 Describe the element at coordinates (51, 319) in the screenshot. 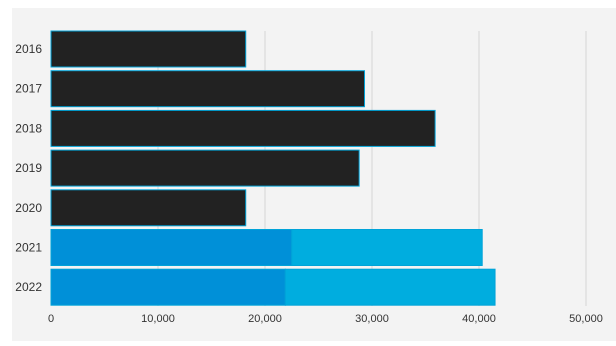

I see `x-tick-label-0: 0` at that location.